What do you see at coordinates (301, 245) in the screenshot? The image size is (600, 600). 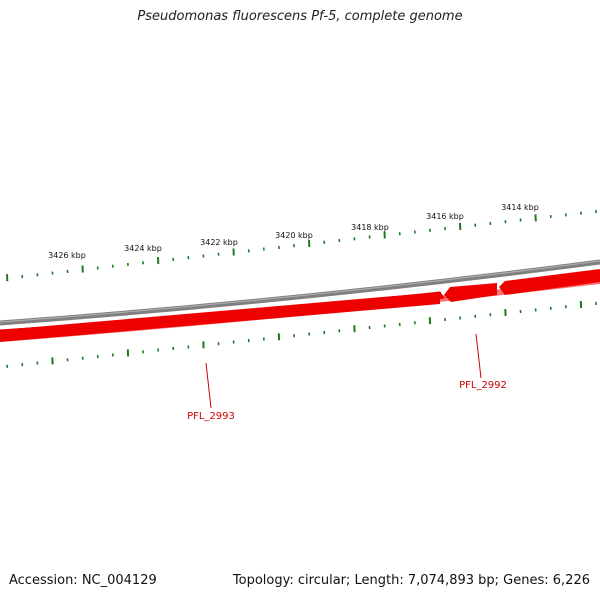 I see `outer-tick-ring` at bounding box center [301, 245].